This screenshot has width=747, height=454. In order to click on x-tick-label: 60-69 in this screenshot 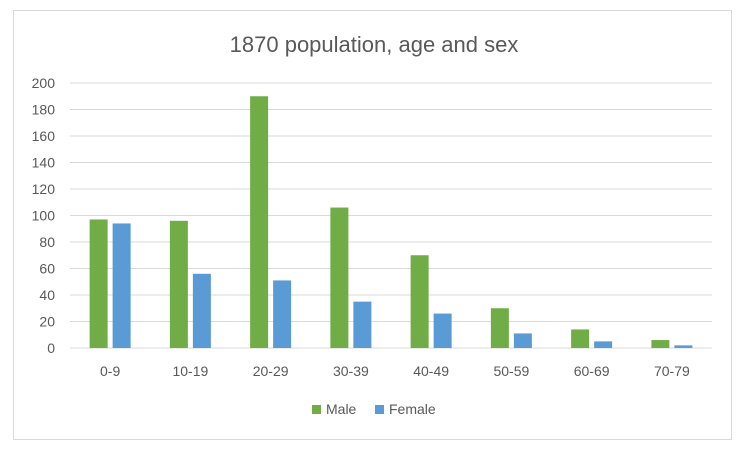, I will do `click(592, 371)`.